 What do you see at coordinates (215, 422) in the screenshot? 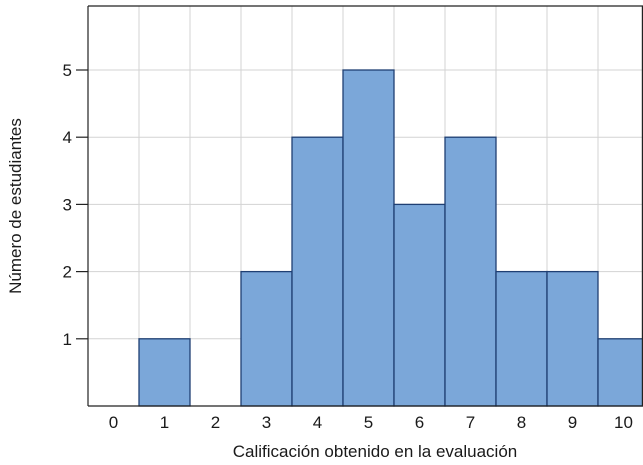
I see `x-tick-label: 2` at bounding box center [215, 422].